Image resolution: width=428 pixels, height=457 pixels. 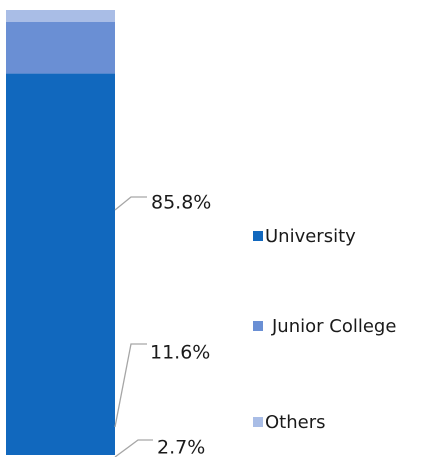 What do you see at coordinates (133, 326) in the screenshot?
I see `data-label-leader-lines` at bounding box center [133, 326].